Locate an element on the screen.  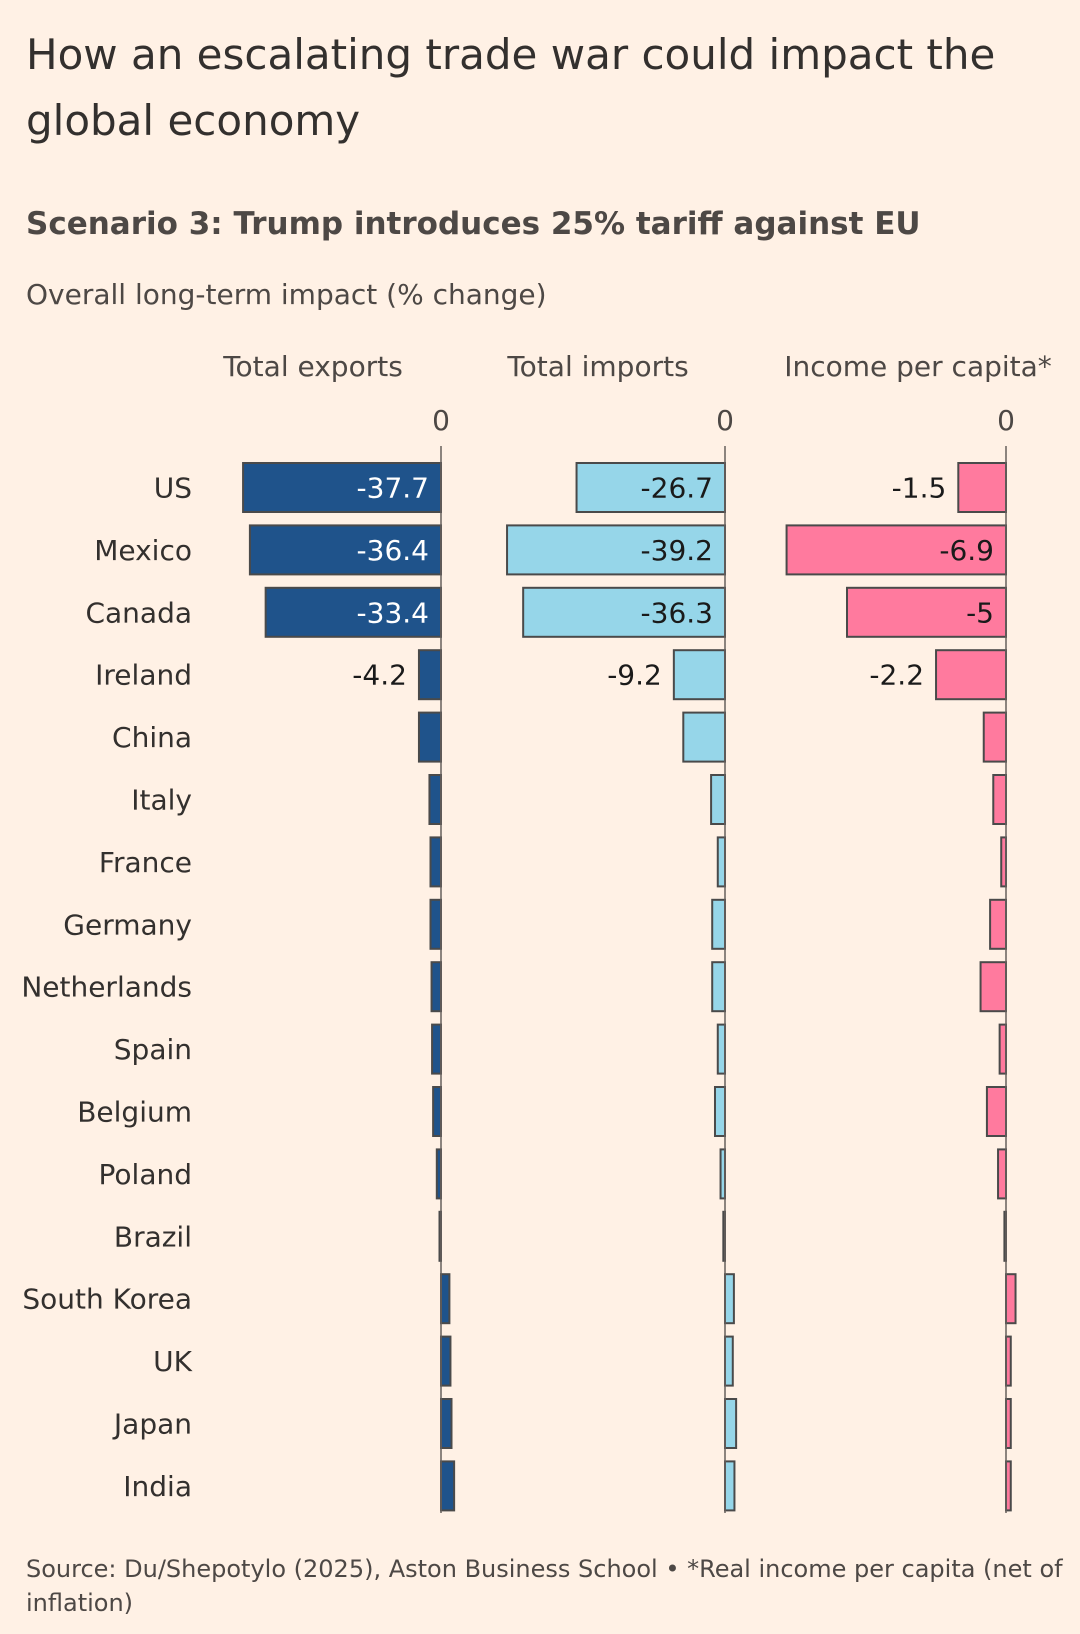
series-header: Total imports is located at coordinates (597, 366).